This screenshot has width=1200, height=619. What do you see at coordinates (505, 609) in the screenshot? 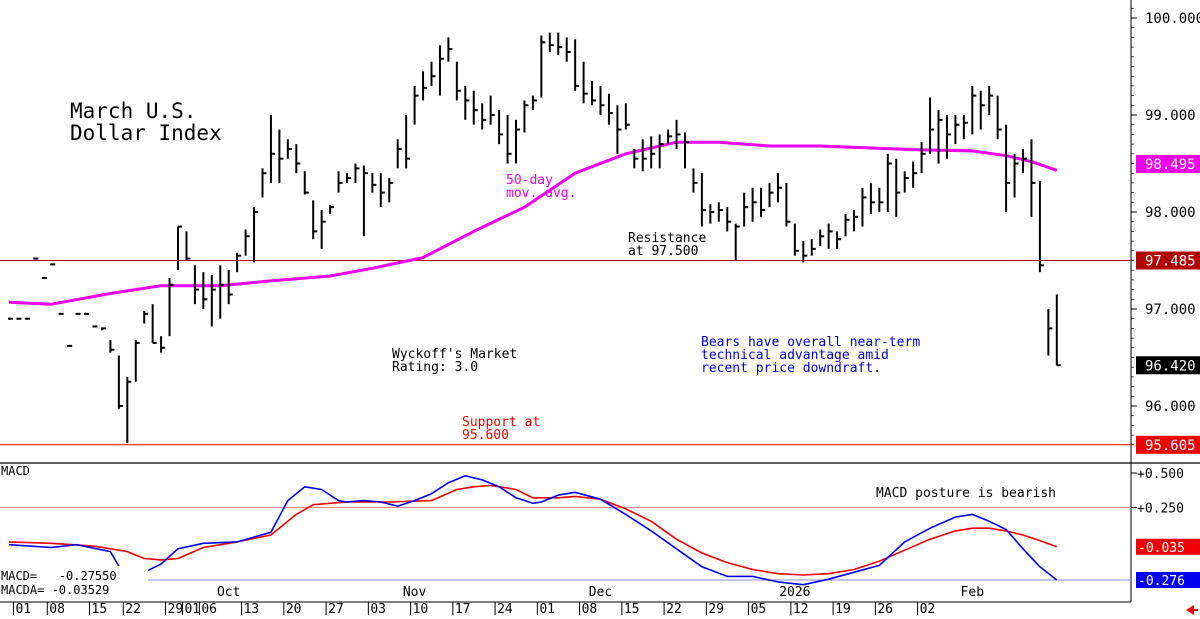
I see `day-label: 24` at bounding box center [505, 609].